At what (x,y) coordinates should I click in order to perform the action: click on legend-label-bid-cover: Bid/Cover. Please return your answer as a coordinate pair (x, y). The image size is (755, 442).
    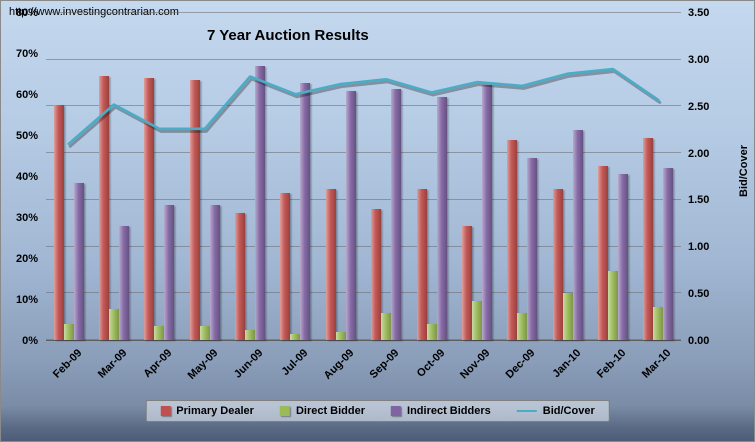
    Looking at the image, I should click on (568, 411).